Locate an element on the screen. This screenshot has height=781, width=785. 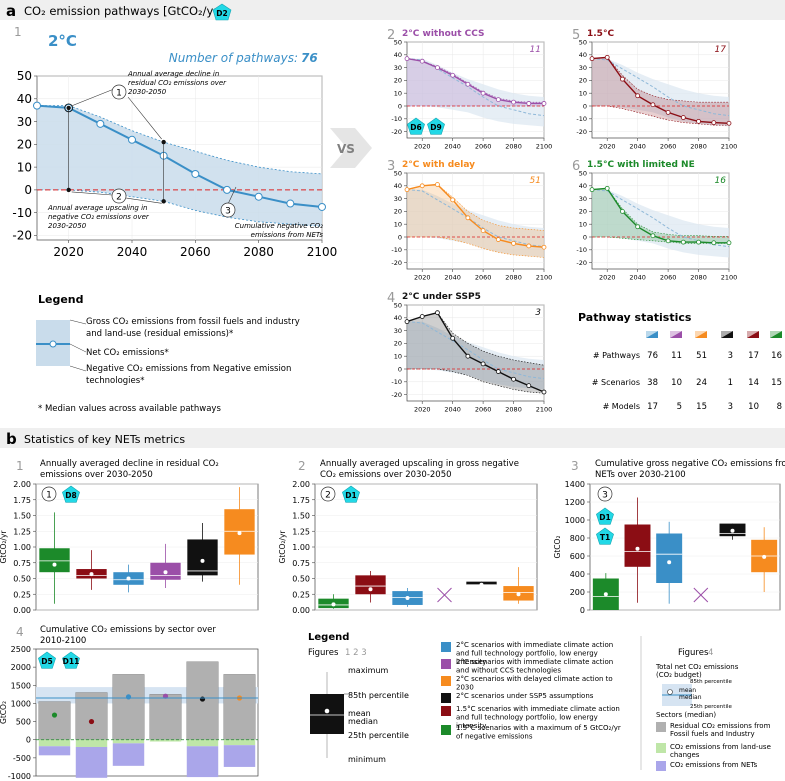
annotation-arrow is located at coordinates (232, 195).